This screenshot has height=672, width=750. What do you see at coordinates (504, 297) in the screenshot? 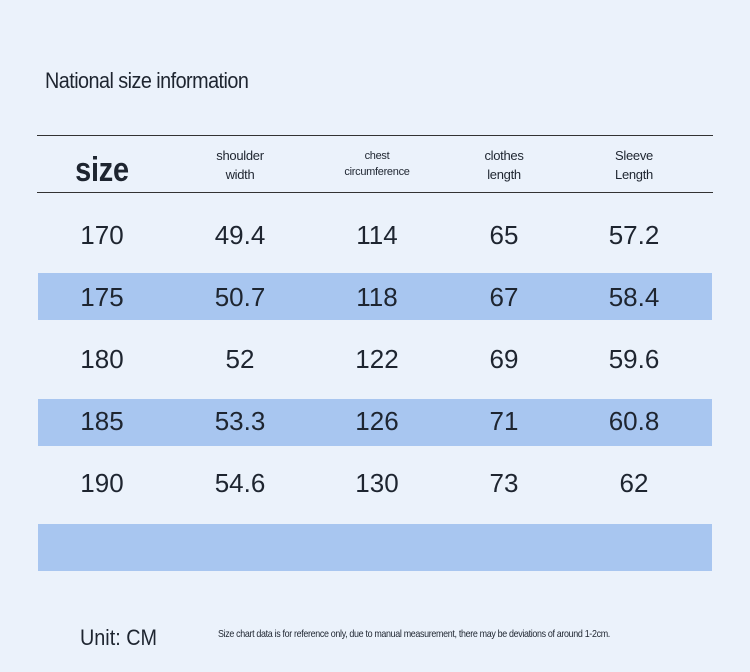
I see `cell: 67` at bounding box center [504, 297].